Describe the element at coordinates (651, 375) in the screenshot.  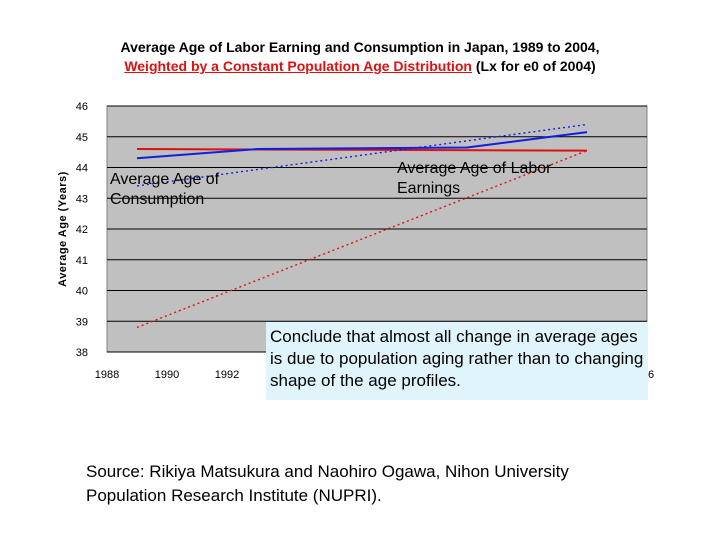
I see `x-tick-label: 6` at that location.